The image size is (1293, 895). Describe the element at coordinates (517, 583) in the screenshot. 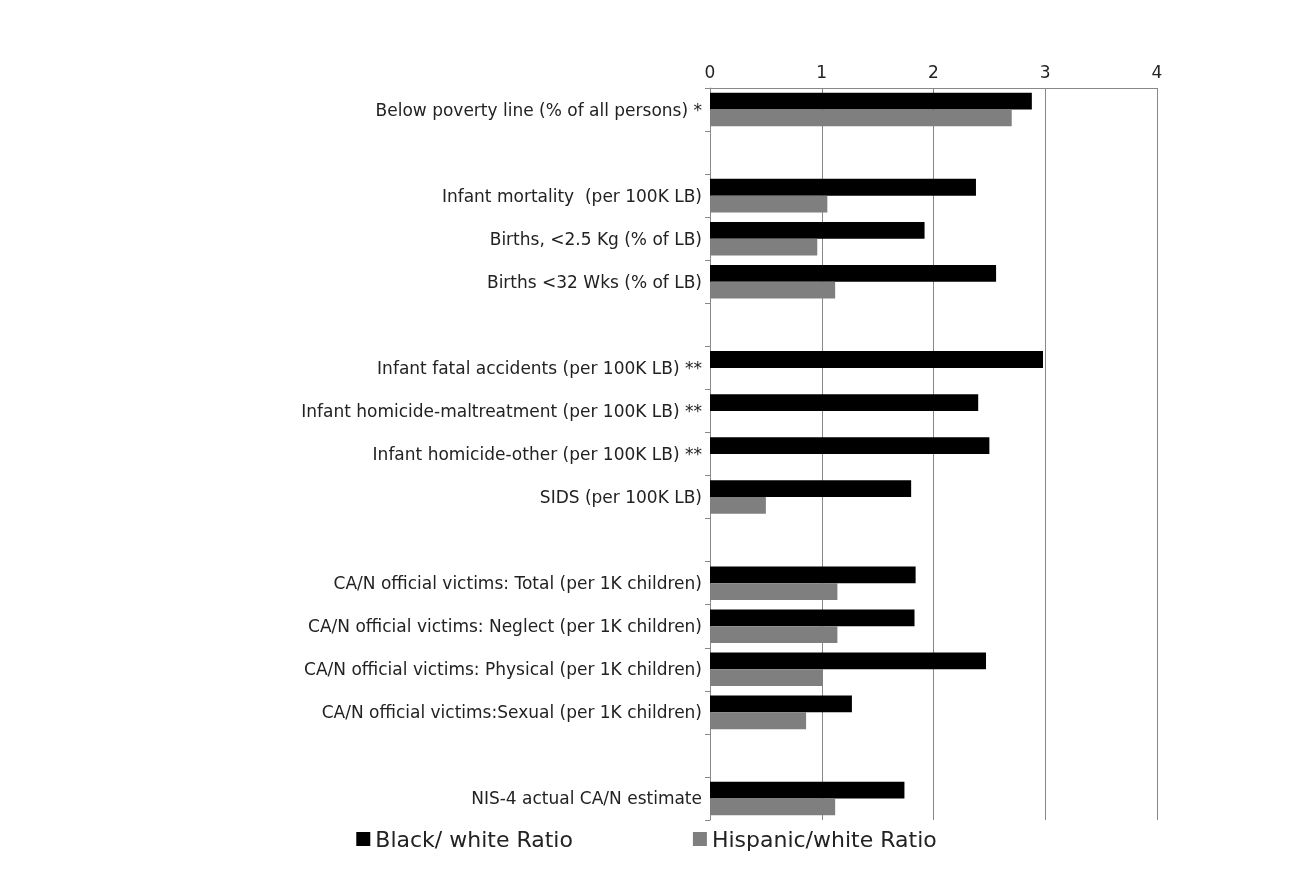

I see `y-tick-label: CA/N official victims: Total (per 1K children)` at that location.